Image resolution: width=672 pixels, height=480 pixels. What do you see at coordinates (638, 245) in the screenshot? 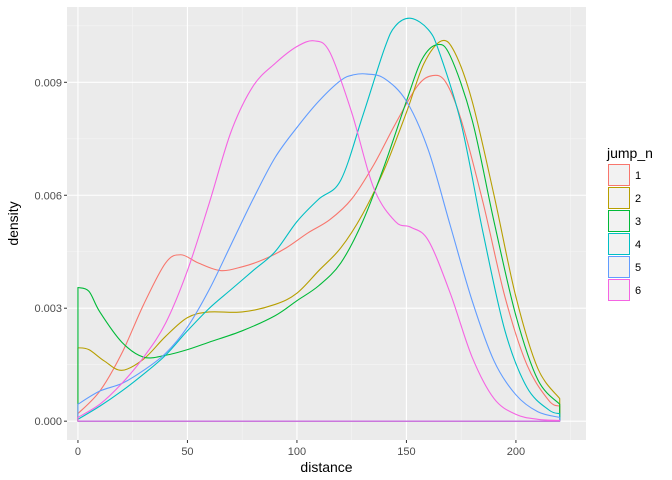
I see `legend-label-4: 4` at bounding box center [638, 245].